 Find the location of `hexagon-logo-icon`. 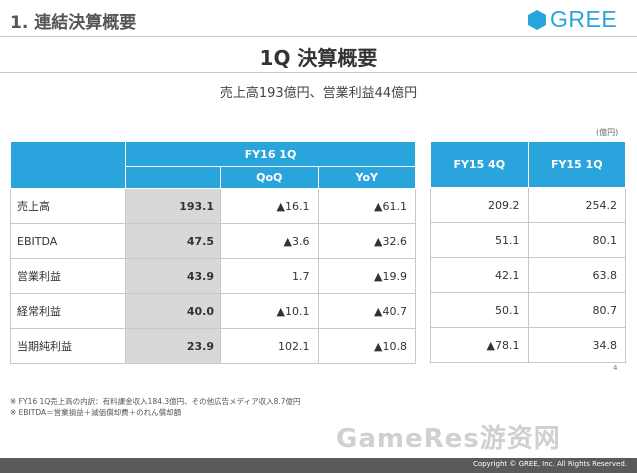

hexagon-logo-icon is located at coordinates (537, 19).